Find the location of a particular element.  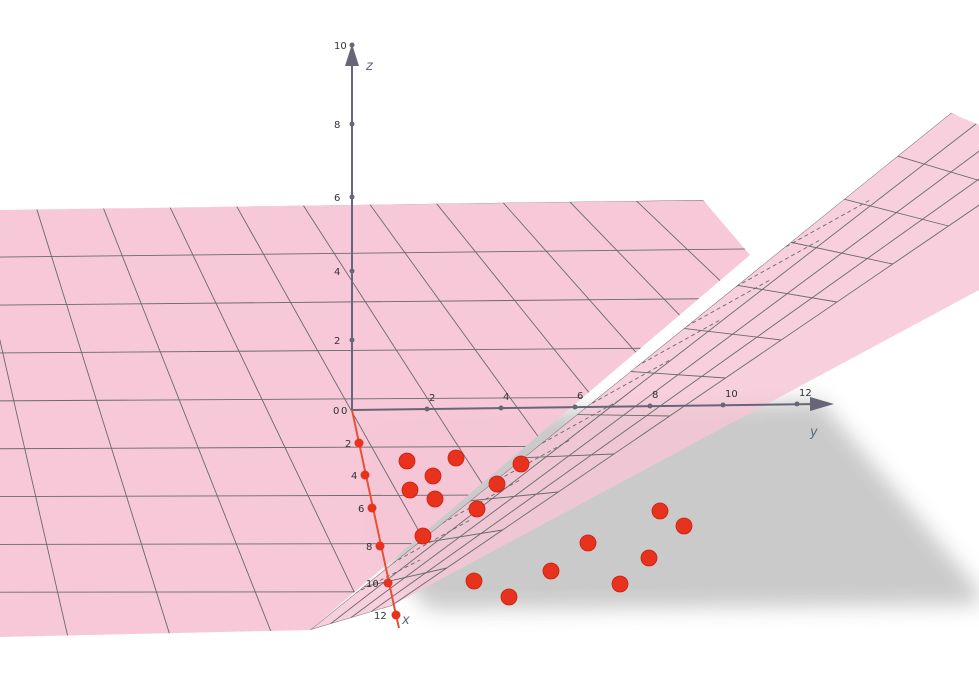

z-tick-label: 2 is located at coordinates (337, 341).